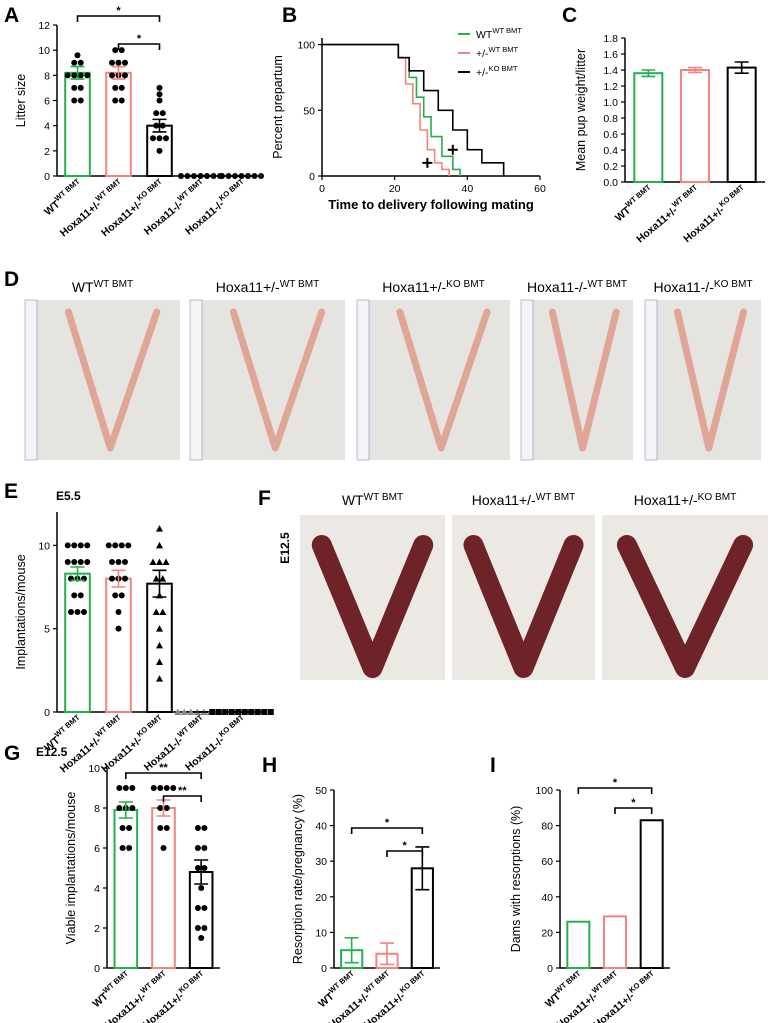 The height and width of the screenshot is (1023, 776). What do you see at coordinates (581, 110) in the screenshot?
I see `y-axis-label: Mean pup weight/litter` at bounding box center [581, 110].